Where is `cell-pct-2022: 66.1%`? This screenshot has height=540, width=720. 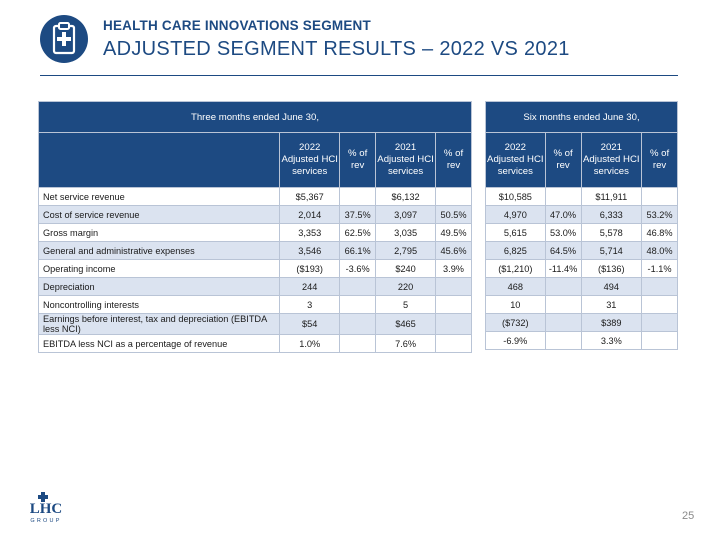 cell-pct-2022: 66.1% is located at coordinates (358, 250).